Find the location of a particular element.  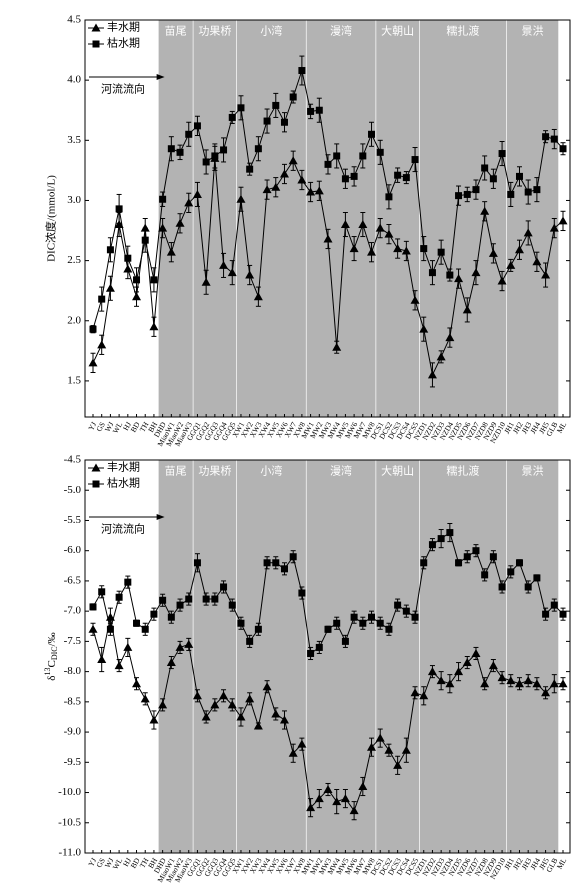

y-axis-label-part: 13 is located at coordinates (47, 672).